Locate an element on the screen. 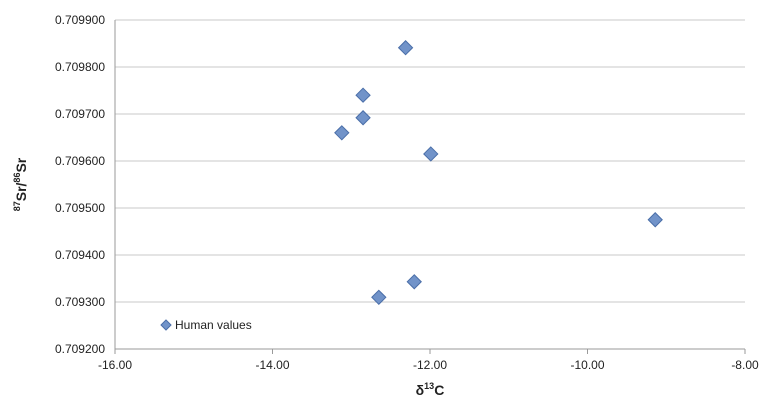 This screenshot has width=763, height=403. y-tick-label: 0.709200 is located at coordinates (80, 349).